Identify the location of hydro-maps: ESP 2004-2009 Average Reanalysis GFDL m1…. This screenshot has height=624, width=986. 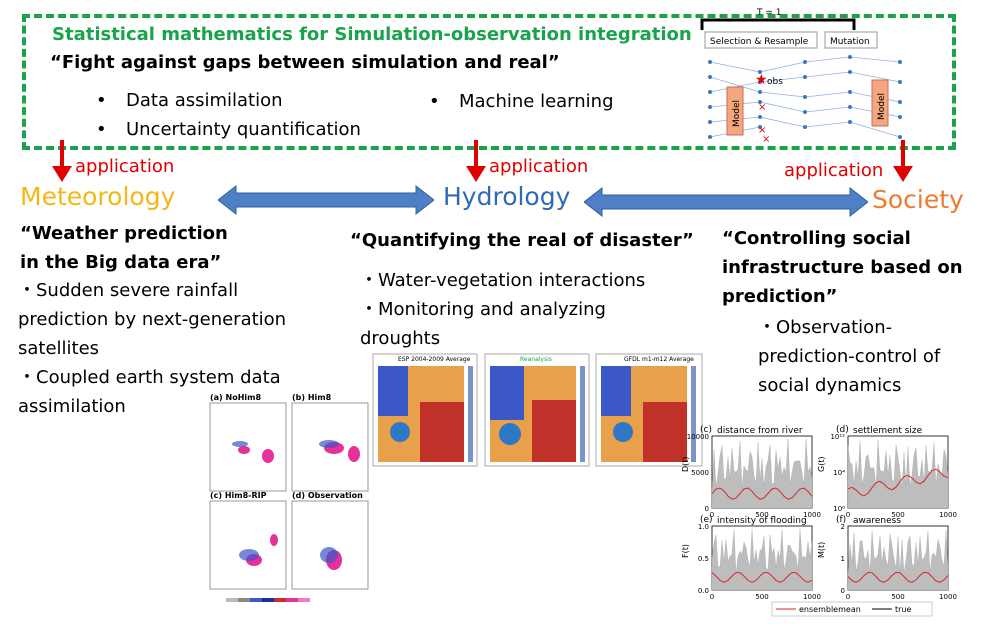
(538, 411).